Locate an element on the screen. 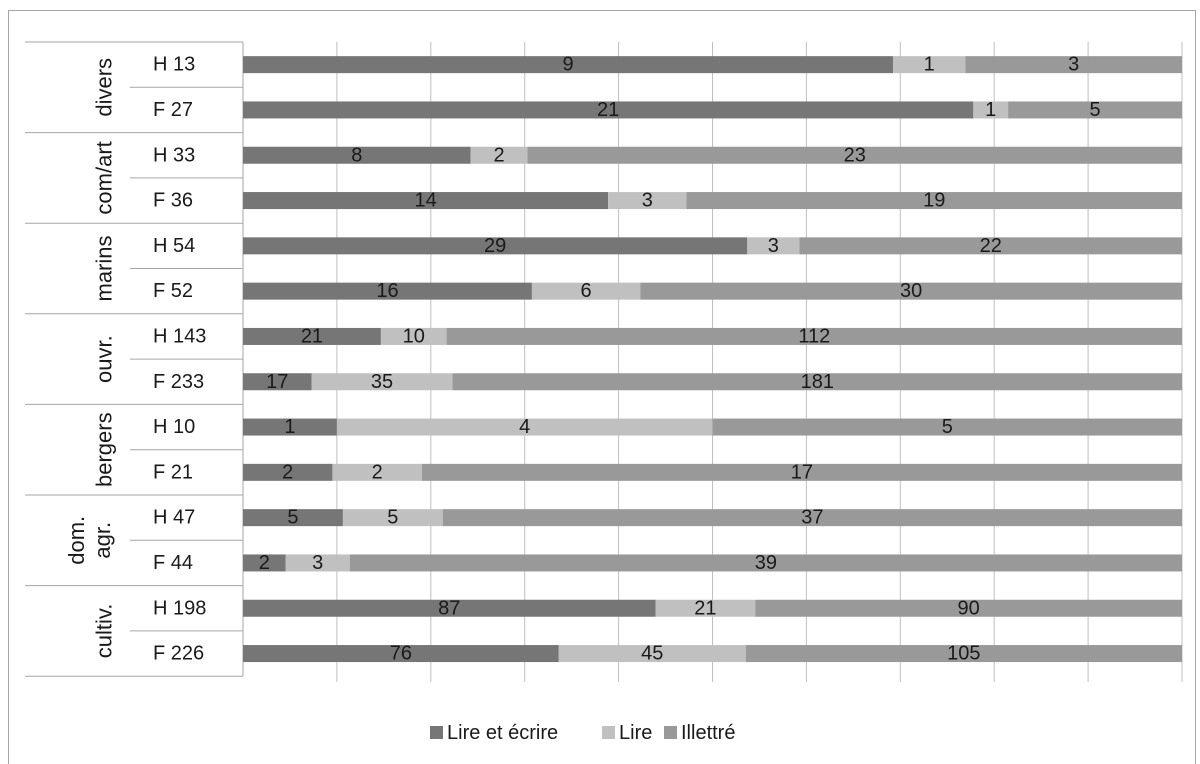 The width and height of the screenshot is (1200, 764). row-label: F 21 is located at coordinates (173, 472).